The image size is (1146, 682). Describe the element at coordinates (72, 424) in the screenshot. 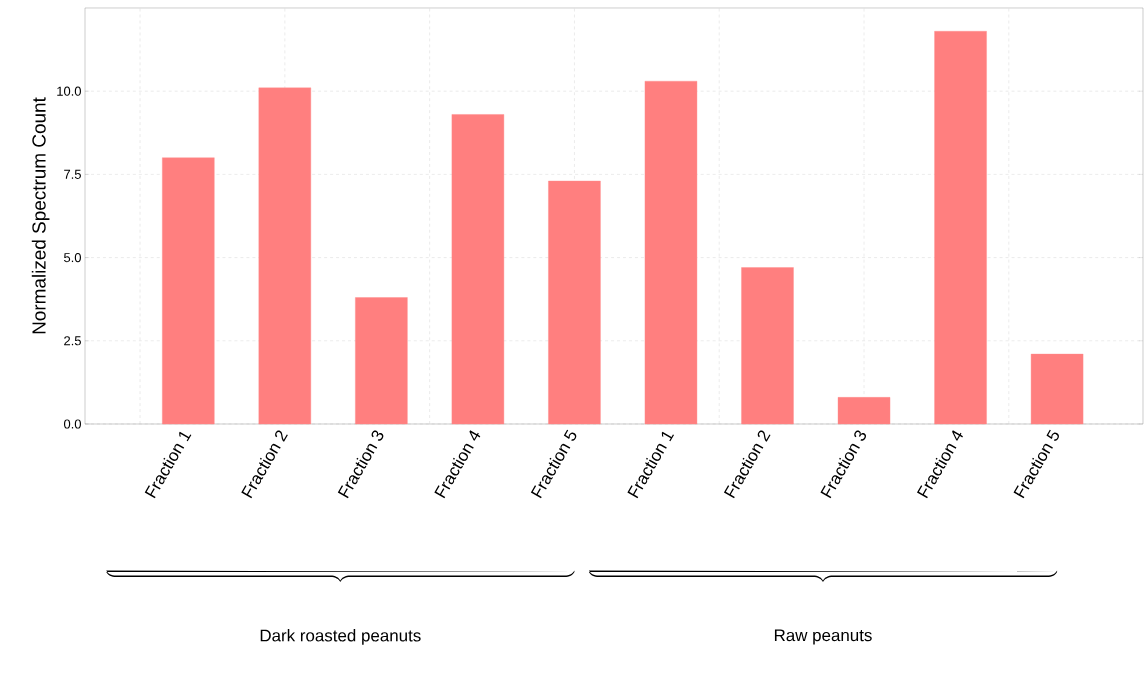

I see `y-tick-label: 0.0` at that location.